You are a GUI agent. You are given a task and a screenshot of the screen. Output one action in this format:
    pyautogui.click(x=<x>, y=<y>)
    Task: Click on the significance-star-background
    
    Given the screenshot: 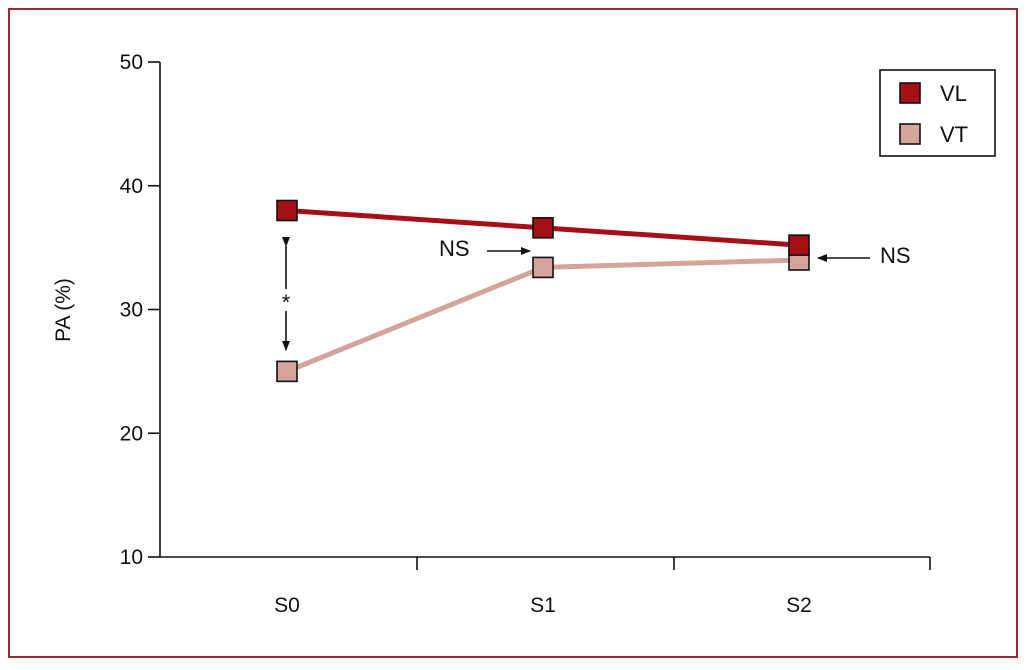 What is the action you would take?
    pyautogui.click(x=286, y=300)
    